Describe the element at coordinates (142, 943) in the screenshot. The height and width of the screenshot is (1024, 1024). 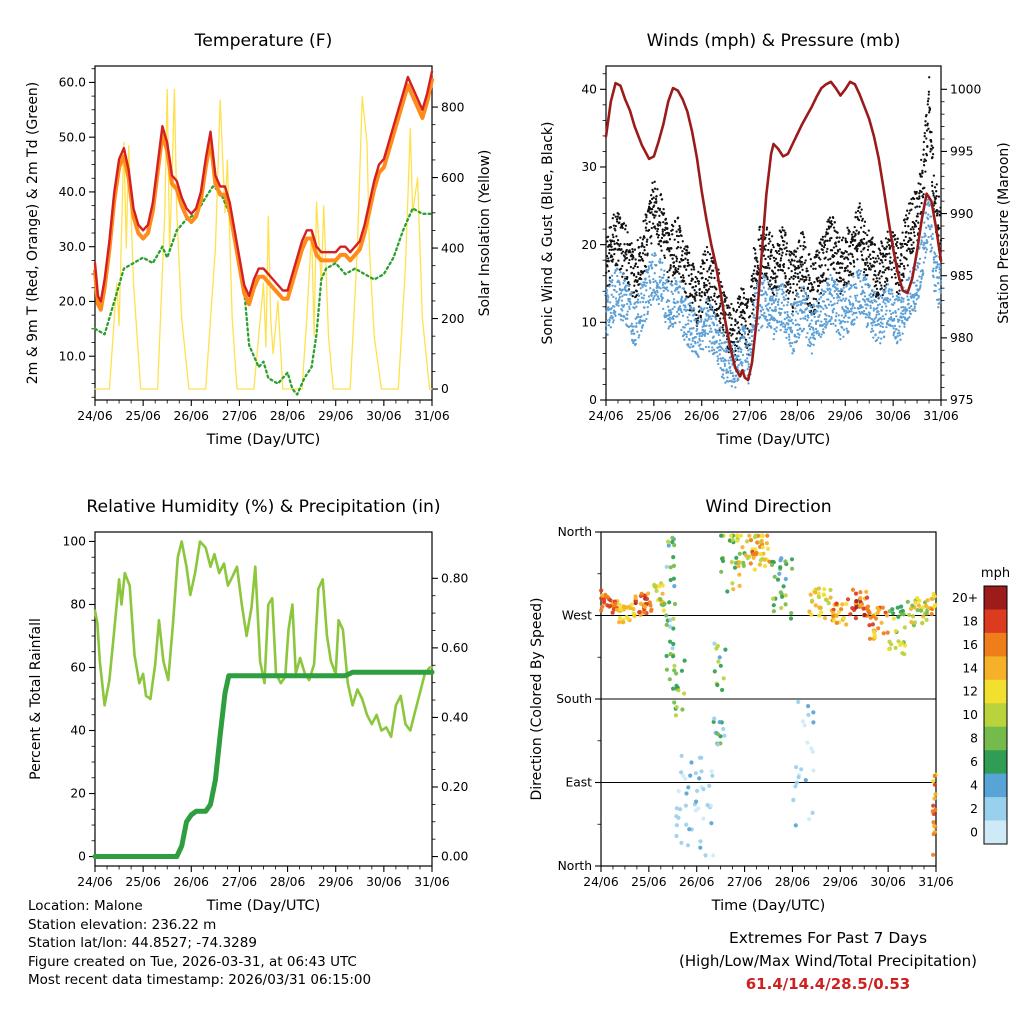
I see `station-latlon: Station lat/lon: 44.8527; -74.3289` at that location.